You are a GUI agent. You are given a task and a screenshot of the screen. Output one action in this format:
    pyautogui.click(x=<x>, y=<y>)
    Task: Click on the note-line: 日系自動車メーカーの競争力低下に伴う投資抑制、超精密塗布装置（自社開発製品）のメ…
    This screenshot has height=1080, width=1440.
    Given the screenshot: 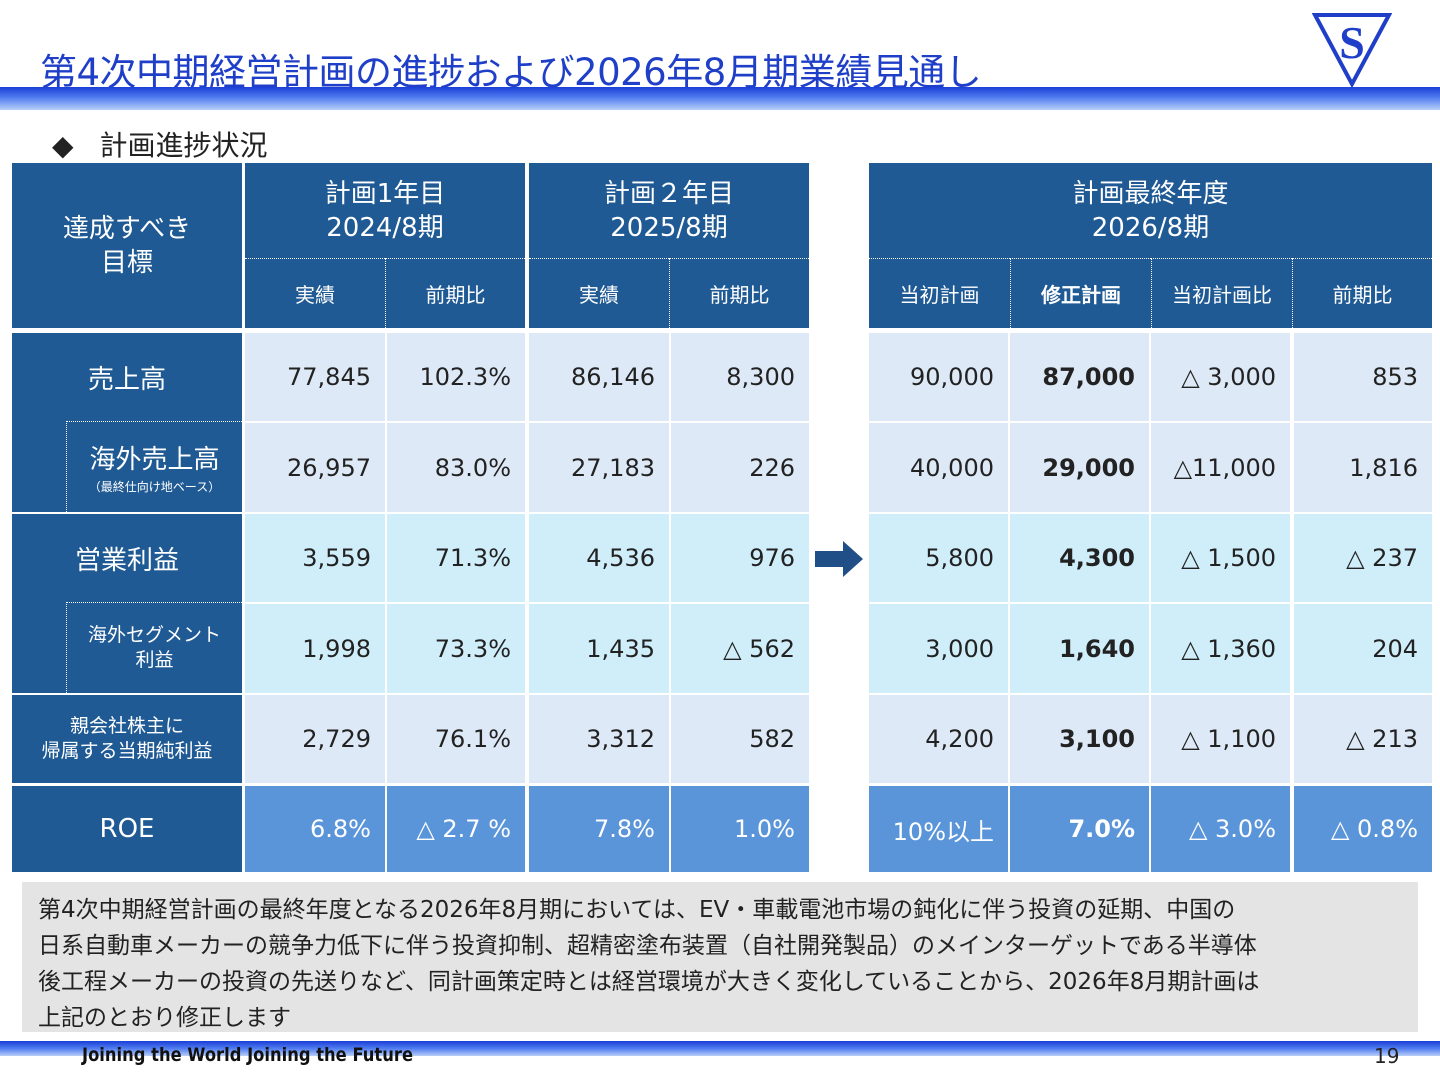 What is the action you would take?
    pyautogui.click(x=647, y=946)
    